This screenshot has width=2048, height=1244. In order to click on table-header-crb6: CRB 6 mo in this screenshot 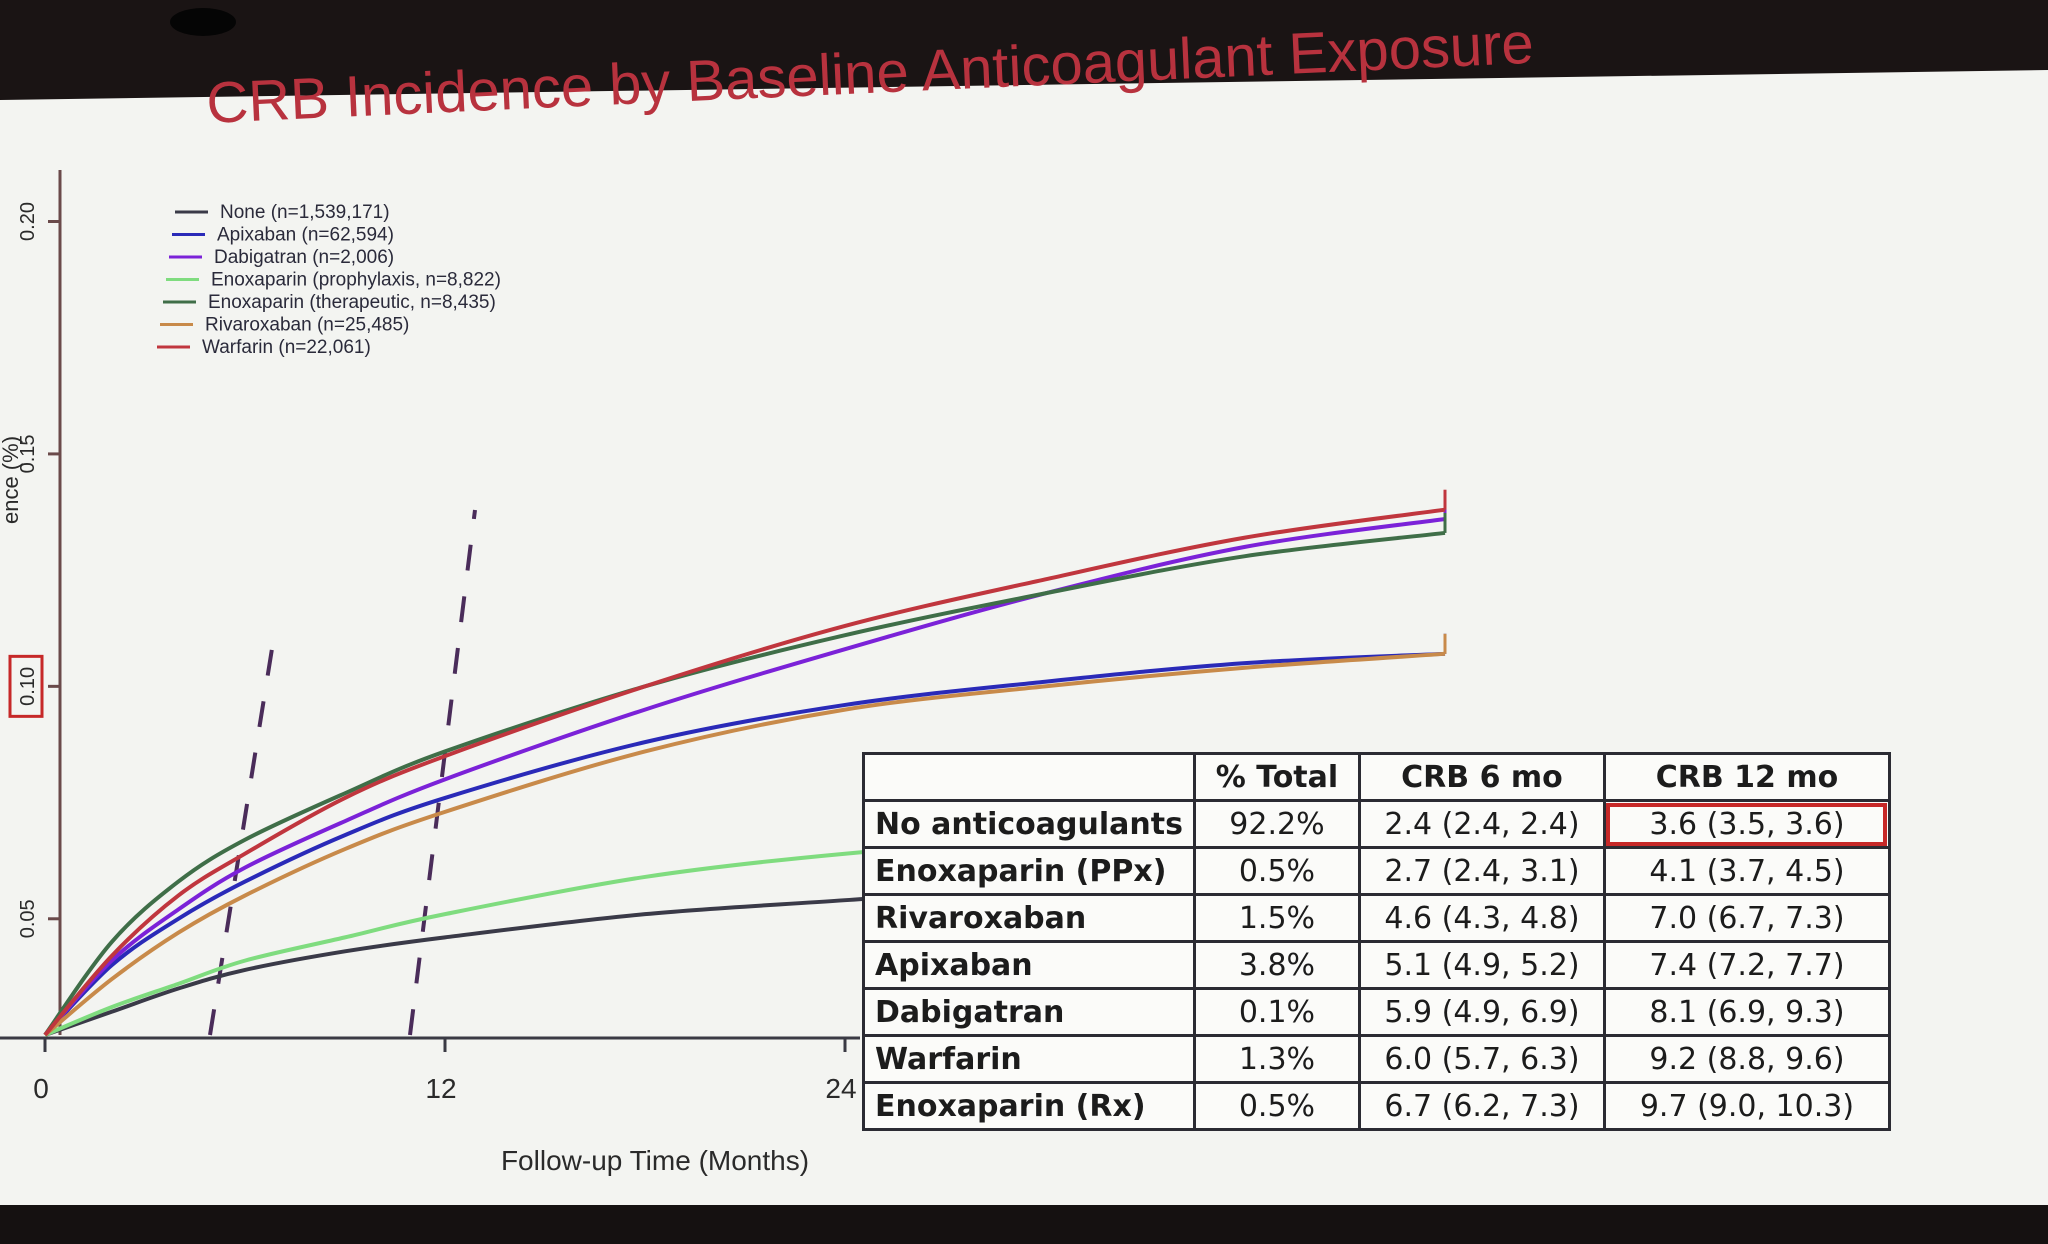, I will do `click(1481, 777)`.